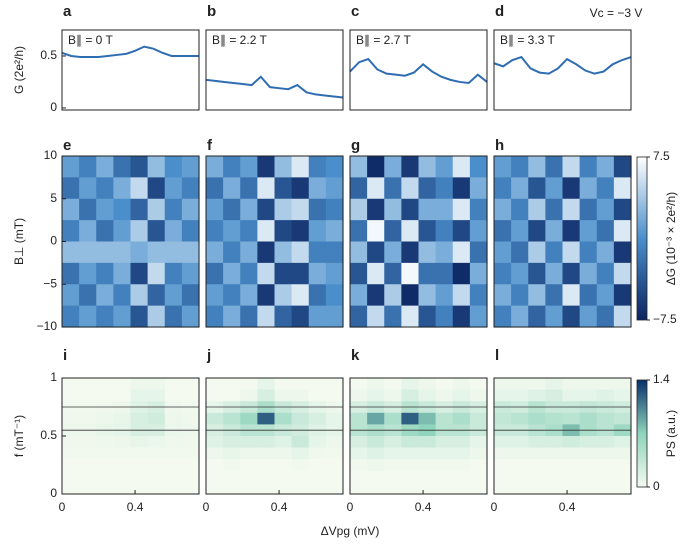  I want to click on line, so click(562, 65).